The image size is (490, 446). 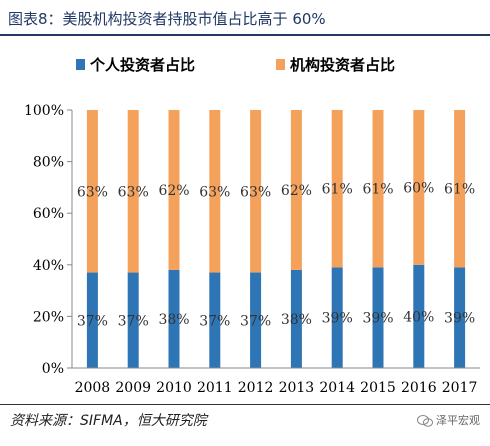 What do you see at coordinates (460, 388) in the screenshot?
I see `x-tick-label-2017: 2017` at bounding box center [460, 388].